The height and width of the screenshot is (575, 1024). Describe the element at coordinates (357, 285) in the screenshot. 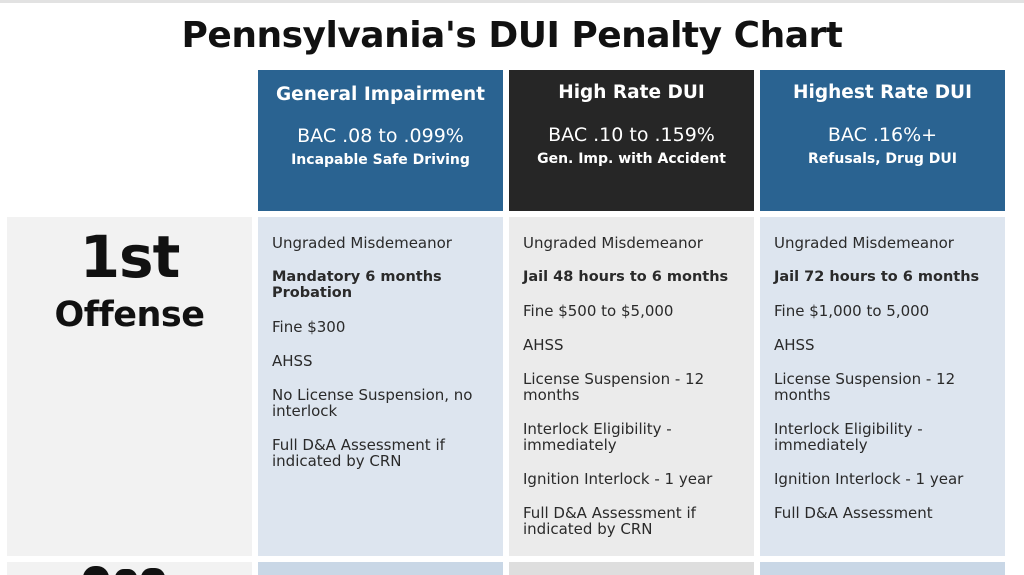

I see `penalty-item: Mandatory 6 months Probation` at that location.